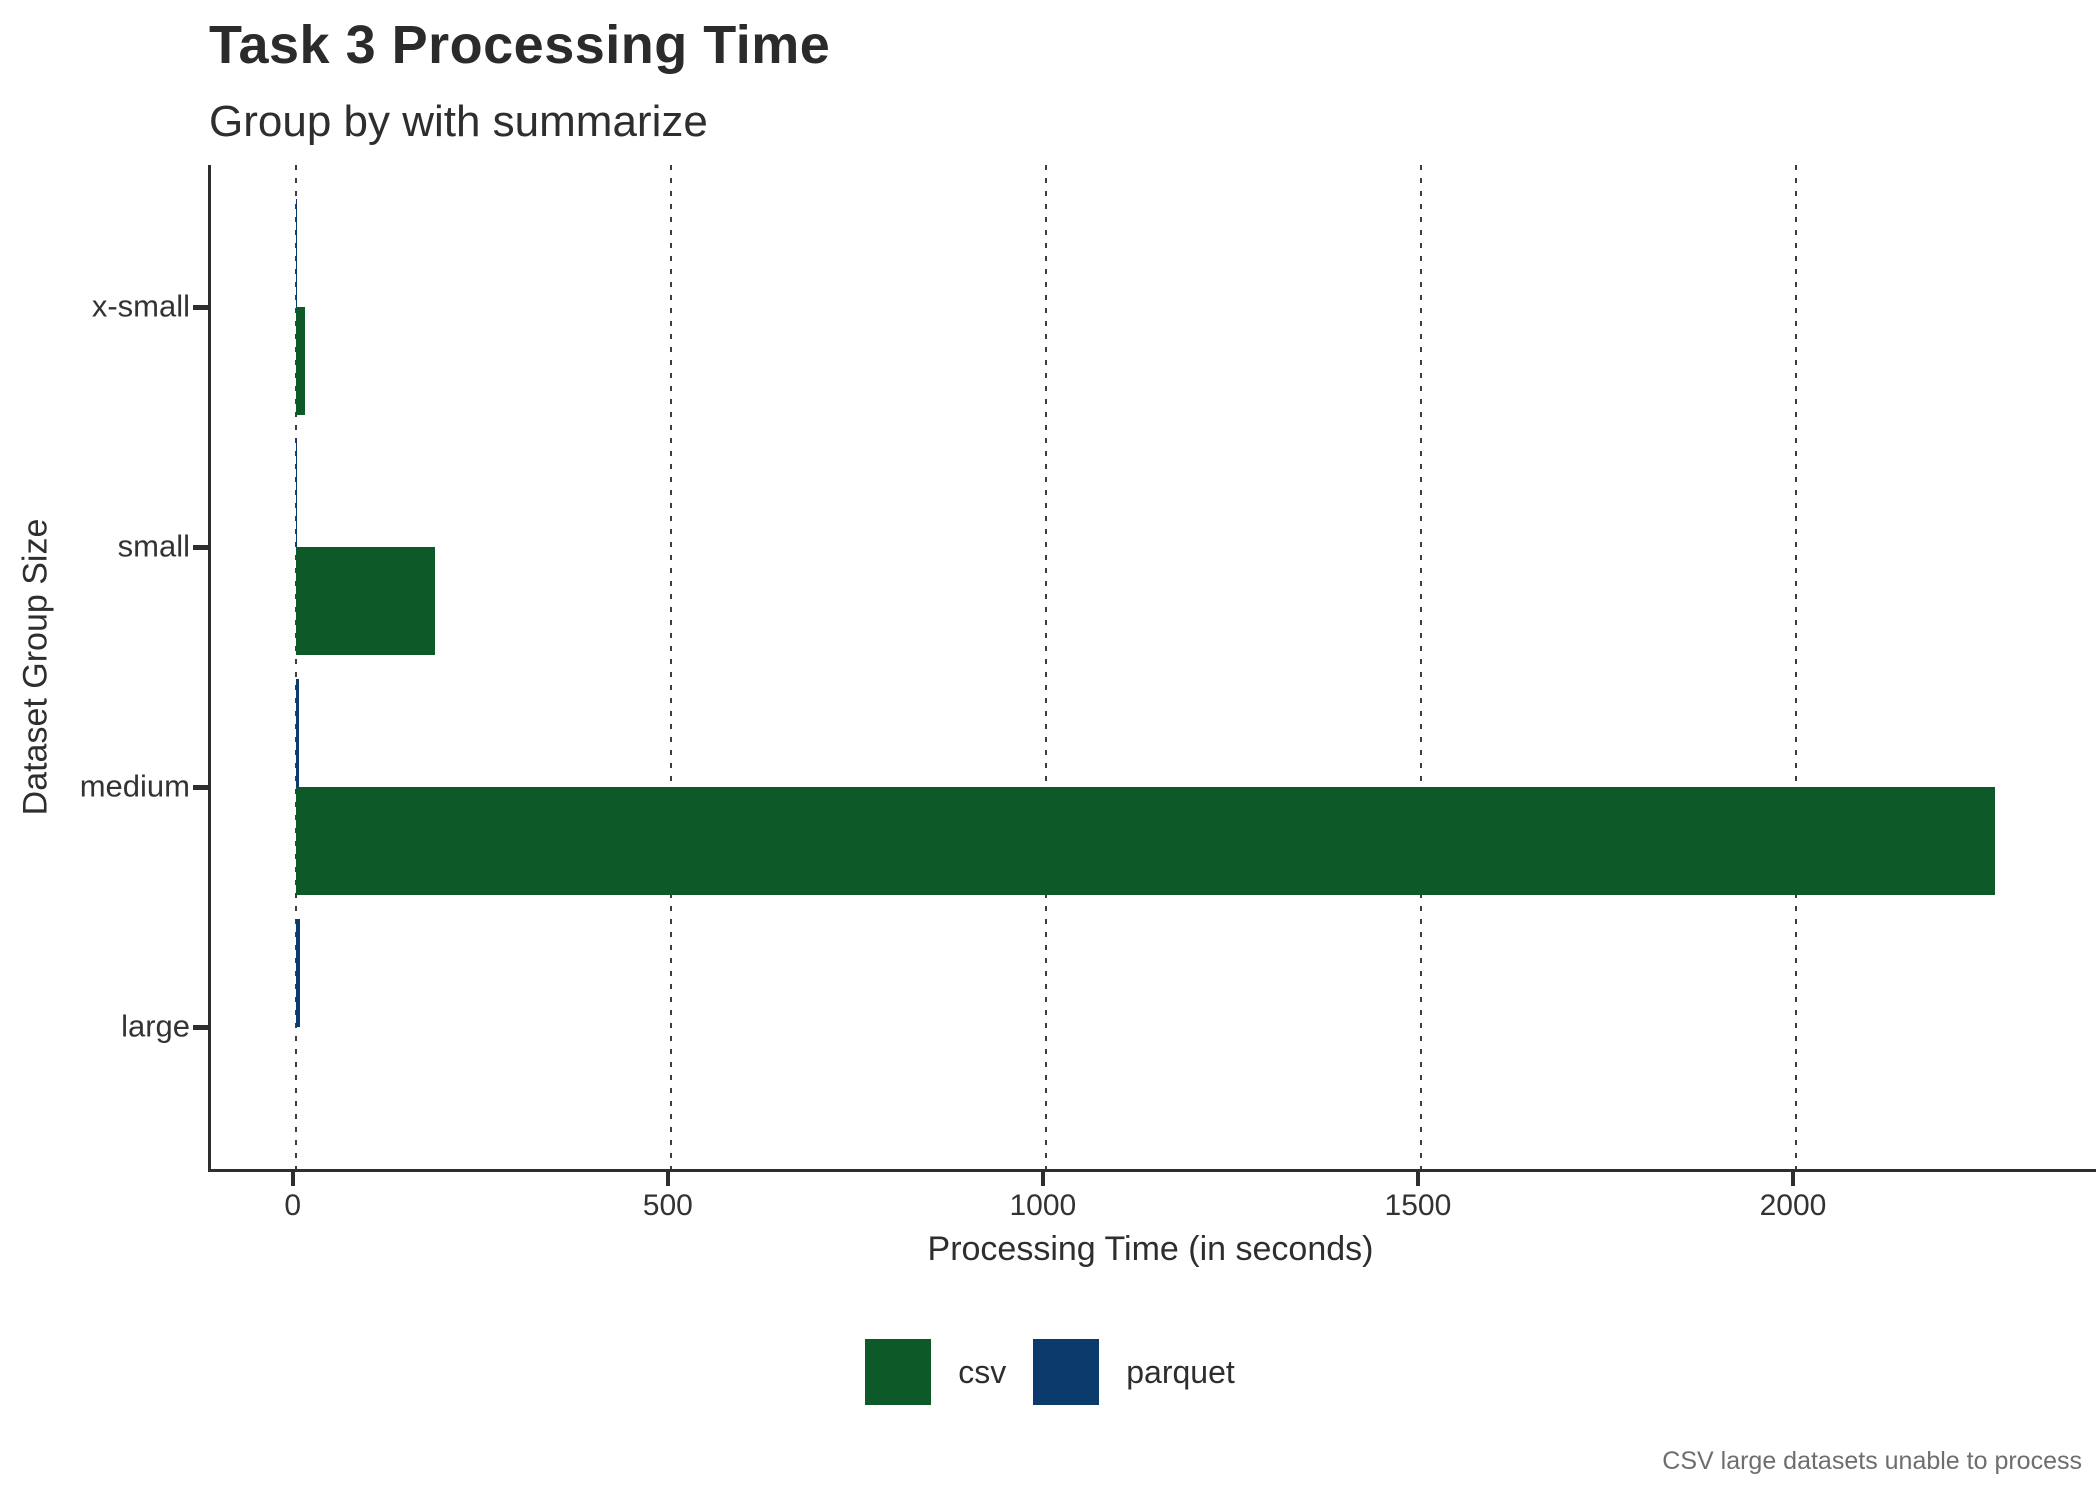 The image size is (2100, 1500). Describe the element at coordinates (200, 787) in the screenshot. I see `y-axis-tick-medium` at that location.